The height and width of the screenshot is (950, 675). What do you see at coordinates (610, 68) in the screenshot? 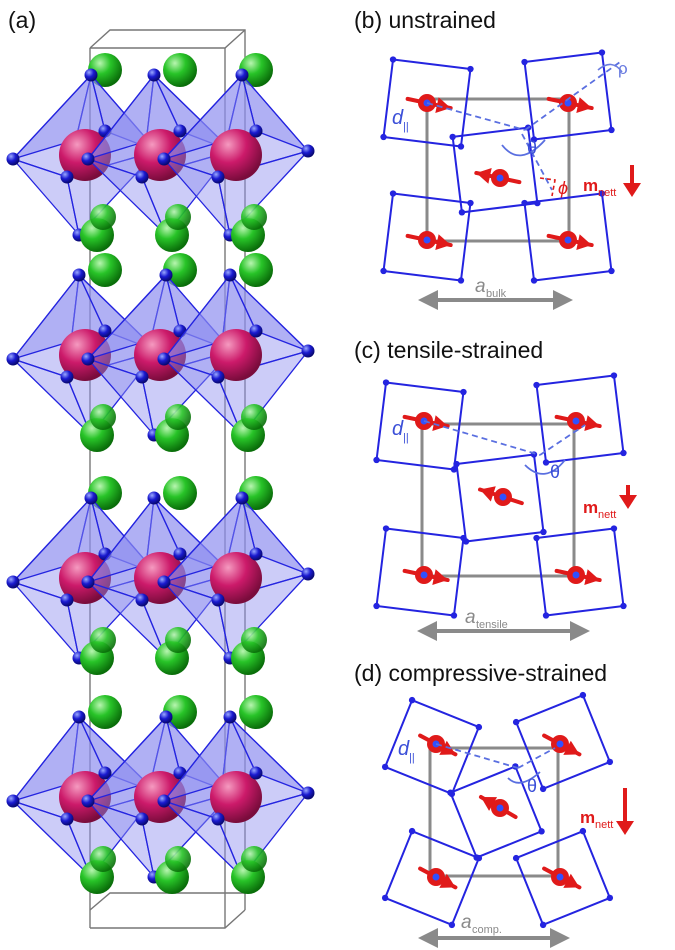
I see `rho-arc` at bounding box center [610, 68].